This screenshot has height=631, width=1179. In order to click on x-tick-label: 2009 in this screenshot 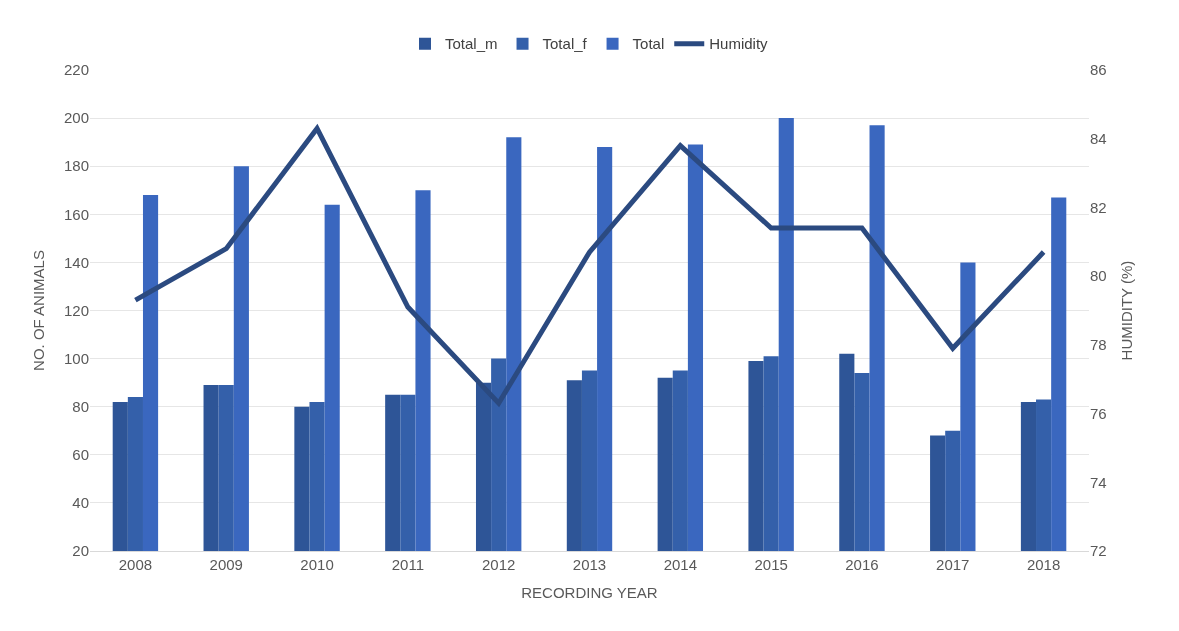, I will do `click(226, 564)`.